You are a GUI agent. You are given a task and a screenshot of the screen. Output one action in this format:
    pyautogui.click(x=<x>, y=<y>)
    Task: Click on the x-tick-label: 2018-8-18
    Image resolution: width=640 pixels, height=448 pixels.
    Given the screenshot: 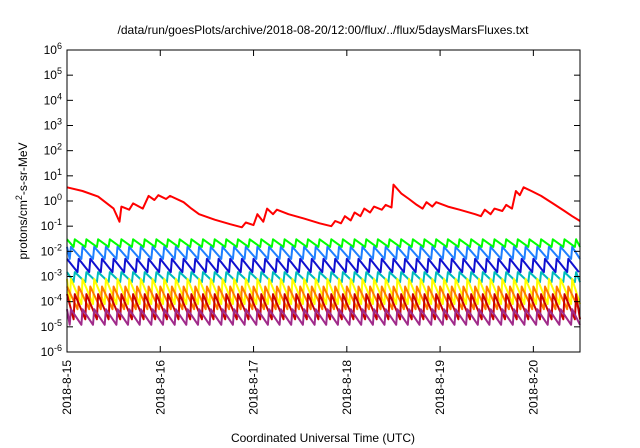 What is the action you would take?
    pyautogui.click(x=347, y=387)
    